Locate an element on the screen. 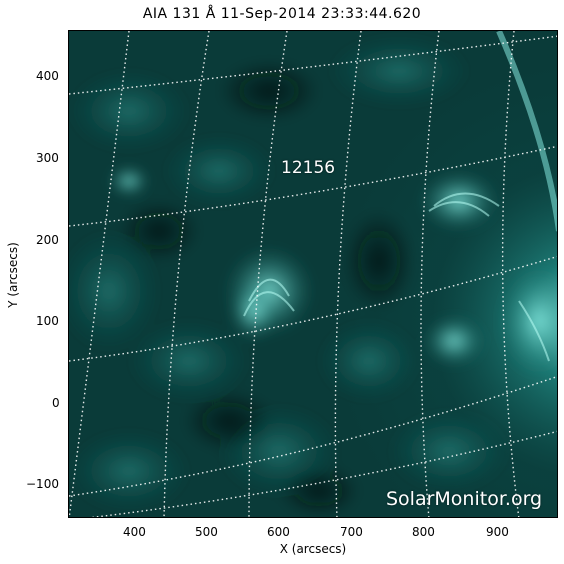 The height and width of the screenshot is (564, 564). x-tick-label: 500 is located at coordinates (206, 532).